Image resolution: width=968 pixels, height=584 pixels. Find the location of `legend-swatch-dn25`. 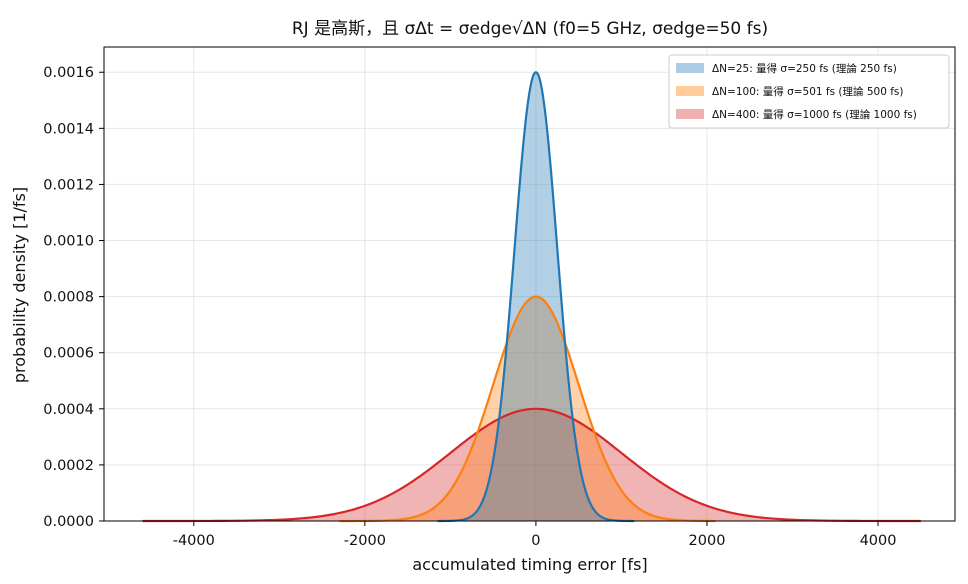

legend-swatch-dn25 is located at coordinates (690, 68).